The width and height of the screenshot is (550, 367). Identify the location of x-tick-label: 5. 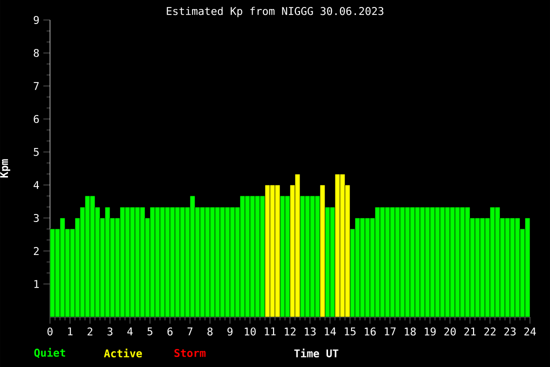
(150, 331).